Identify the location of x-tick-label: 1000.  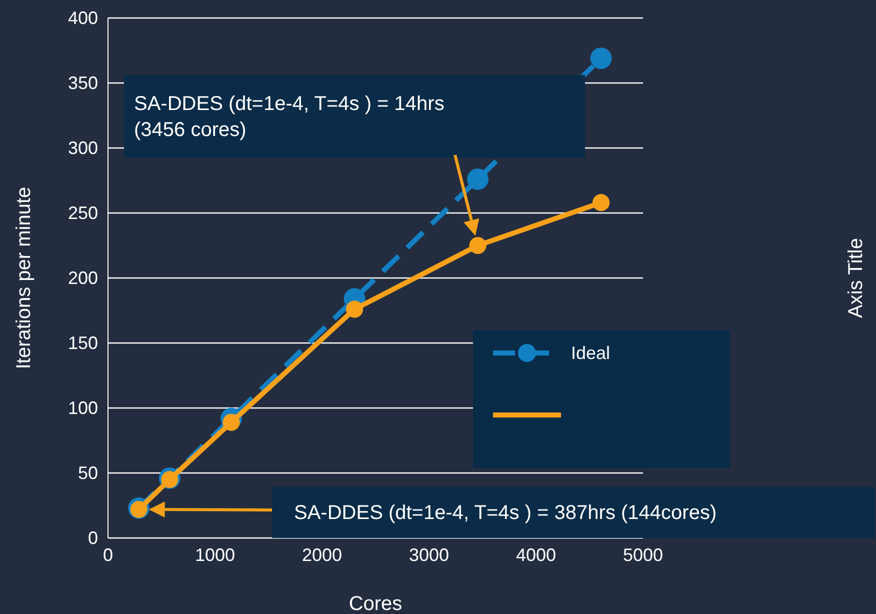
(215, 554).